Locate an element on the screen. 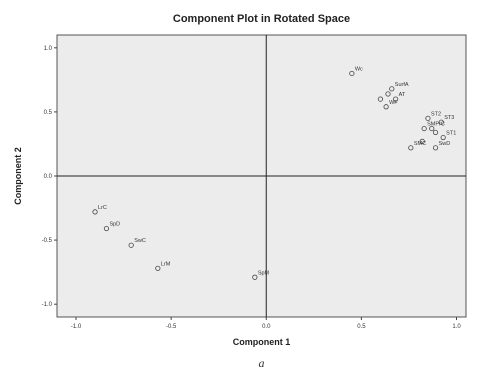 The width and height of the screenshot is (485, 382). x-axis-label: Component 1 is located at coordinates (262, 342).